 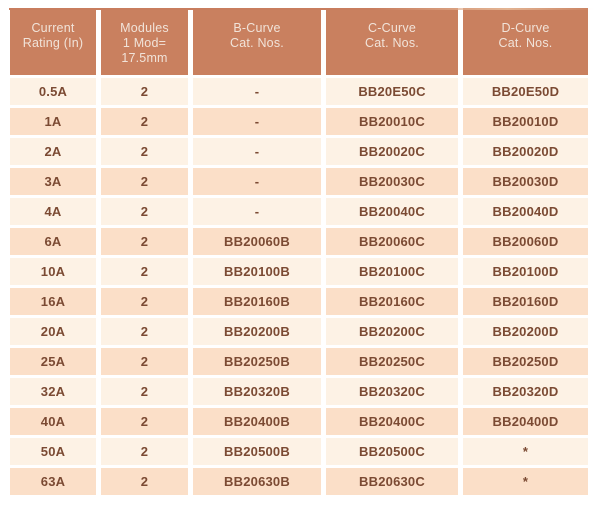 I want to click on table-row: 3A 2 - BB20030C BB20030D, so click(x=299, y=181).